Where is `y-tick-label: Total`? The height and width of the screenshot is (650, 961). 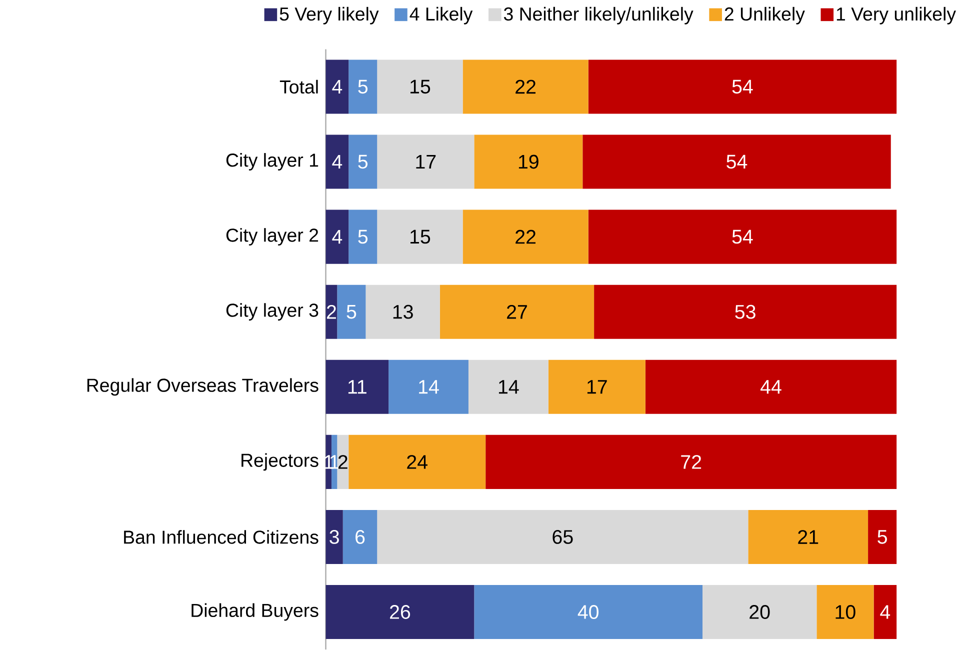
y-tick-label: Total is located at coordinates (299, 87).